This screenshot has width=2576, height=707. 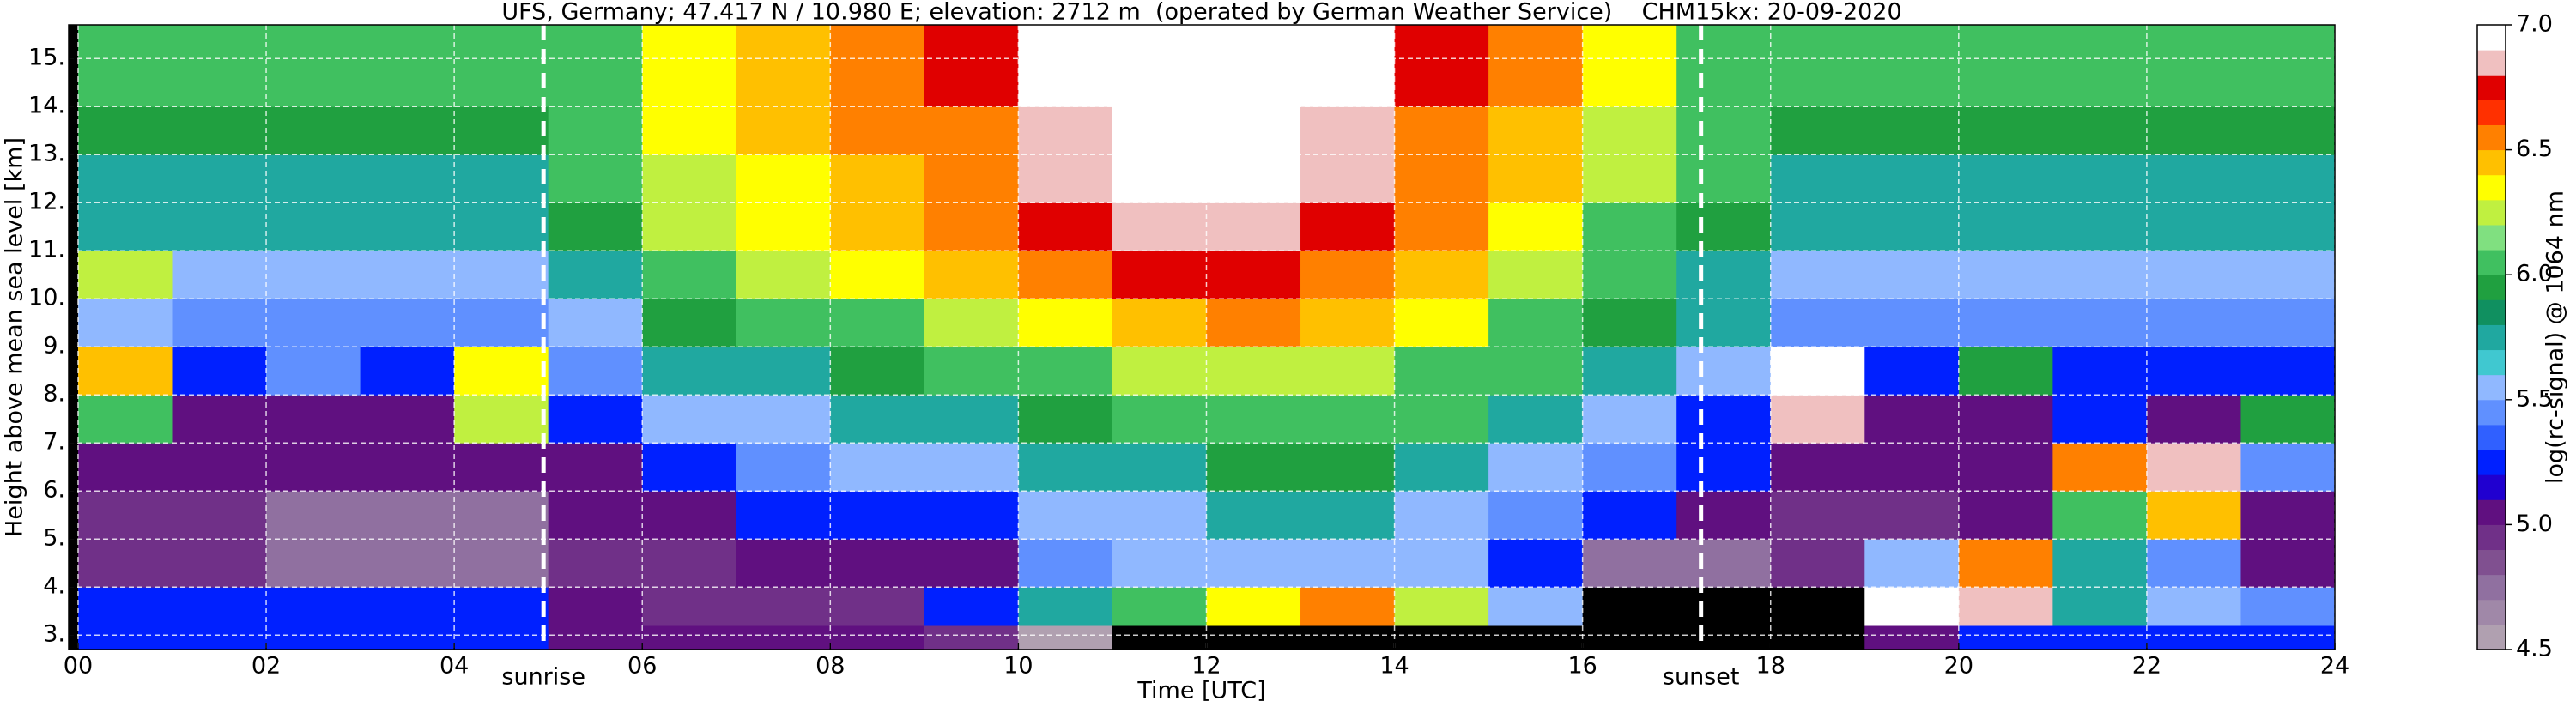 What do you see at coordinates (2491, 337) in the screenshot?
I see `colorbar-frame` at bounding box center [2491, 337].